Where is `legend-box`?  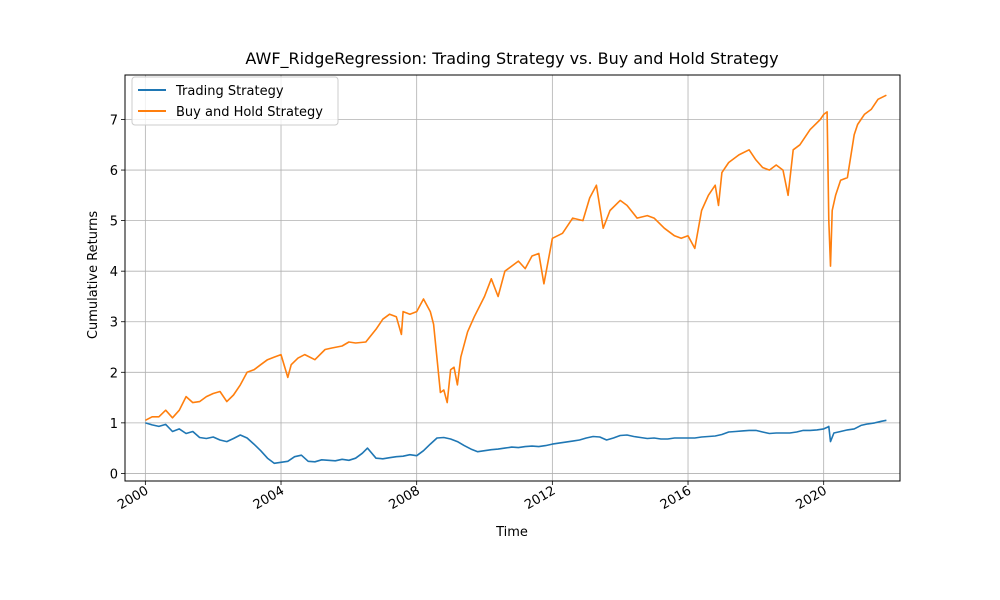
legend-box is located at coordinates (235, 101).